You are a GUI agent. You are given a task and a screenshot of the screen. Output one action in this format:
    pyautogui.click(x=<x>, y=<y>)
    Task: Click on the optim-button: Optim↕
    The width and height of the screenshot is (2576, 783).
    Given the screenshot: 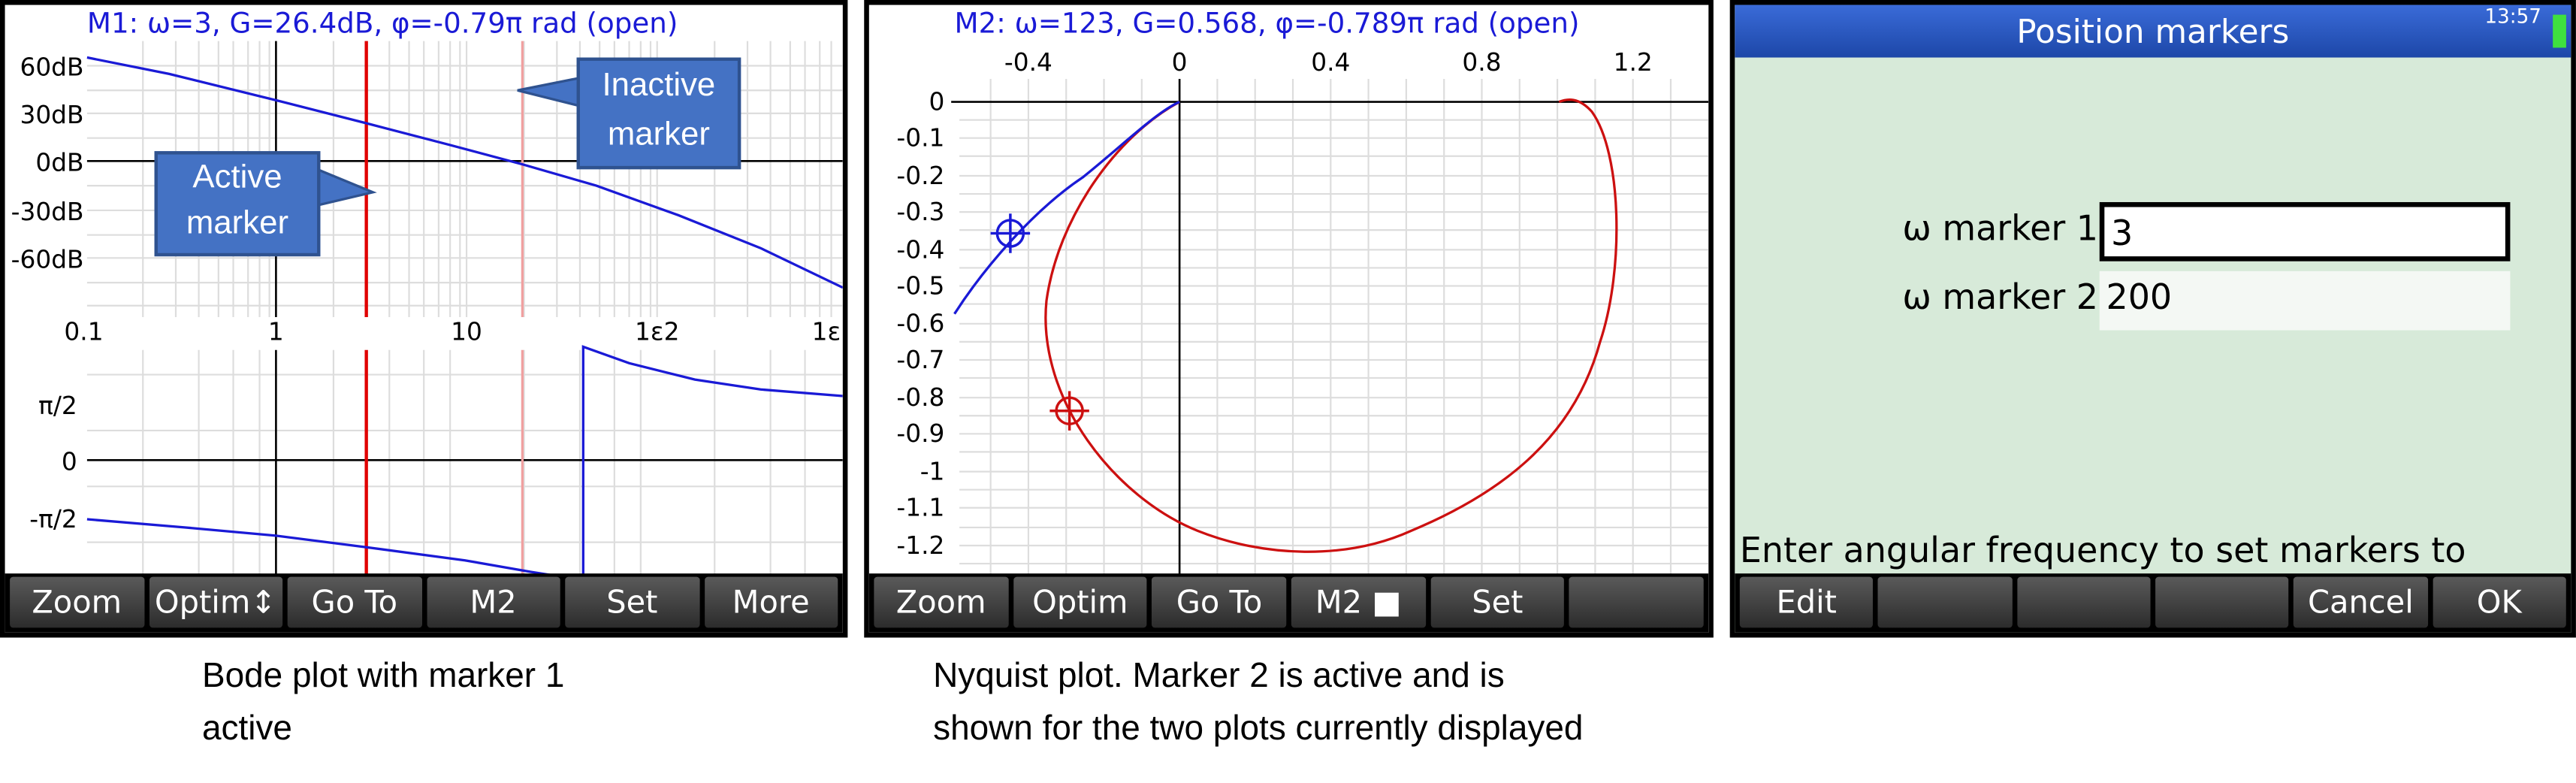 What is the action you would take?
    pyautogui.click(x=215, y=602)
    